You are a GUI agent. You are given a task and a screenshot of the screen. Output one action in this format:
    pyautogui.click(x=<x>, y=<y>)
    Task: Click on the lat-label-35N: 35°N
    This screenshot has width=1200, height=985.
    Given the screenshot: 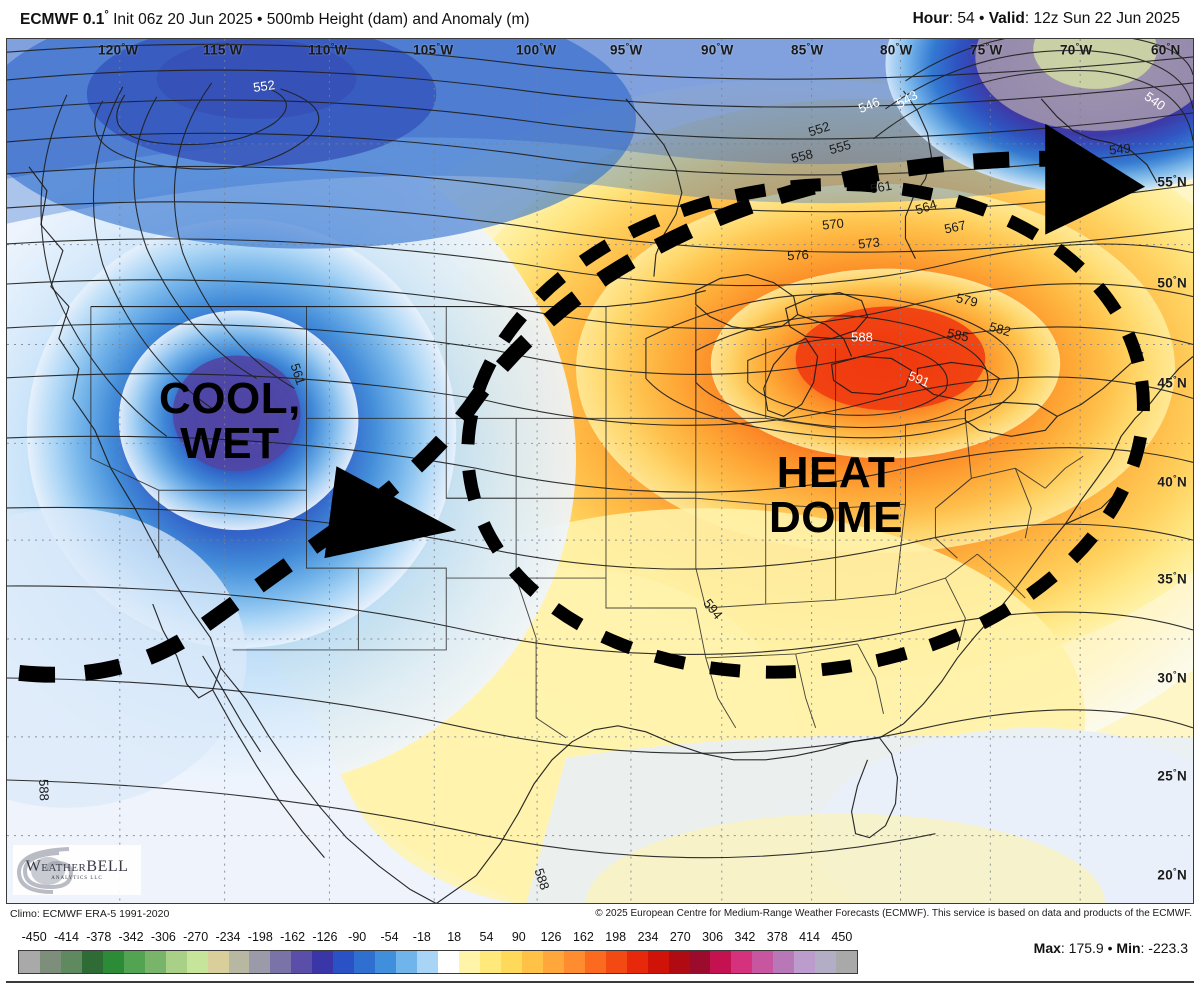 What is the action you would take?
    pyautogui.click(x=1172, y=578)
    